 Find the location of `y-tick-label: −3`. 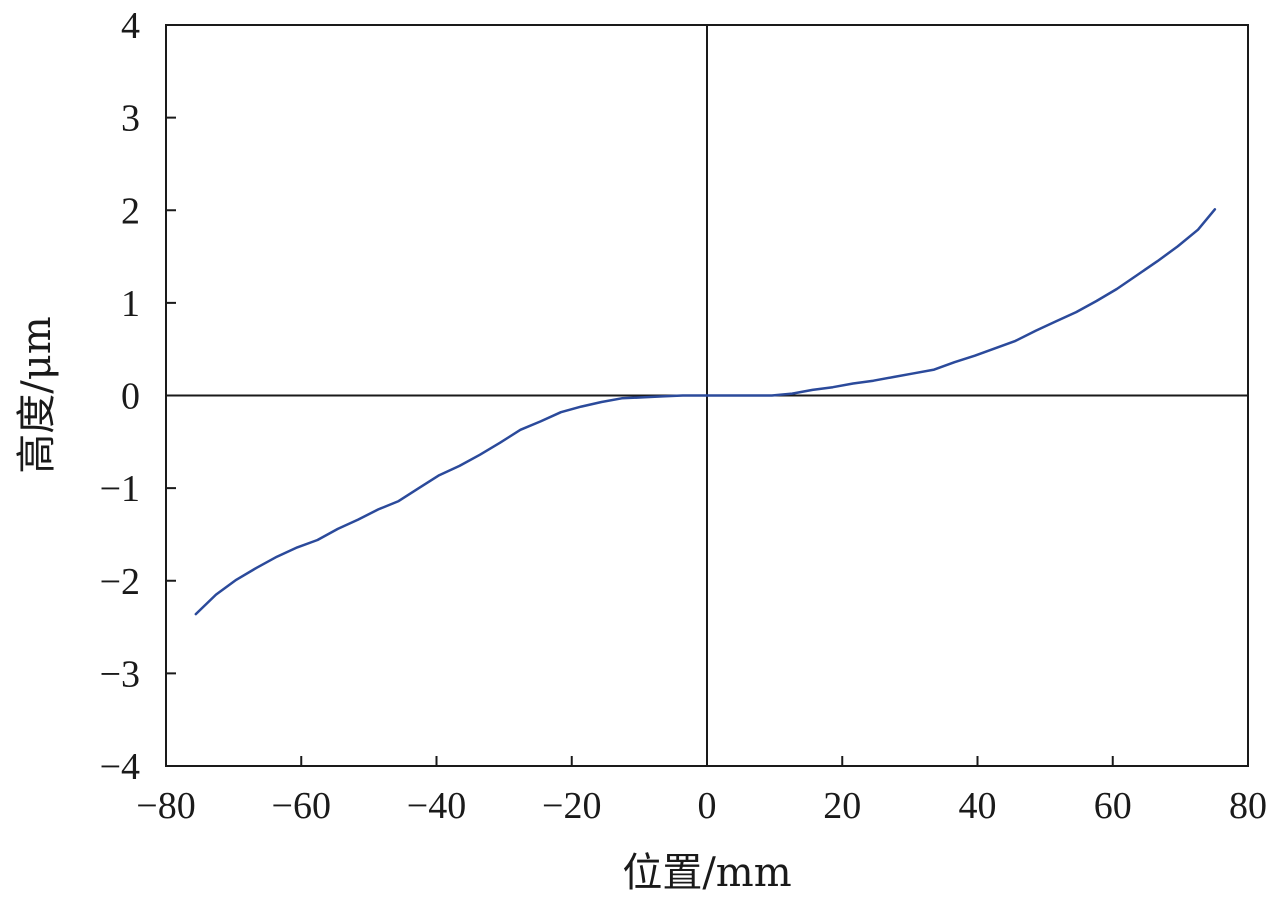

y-tick-label: −3 is located at coordinates (120, 674).